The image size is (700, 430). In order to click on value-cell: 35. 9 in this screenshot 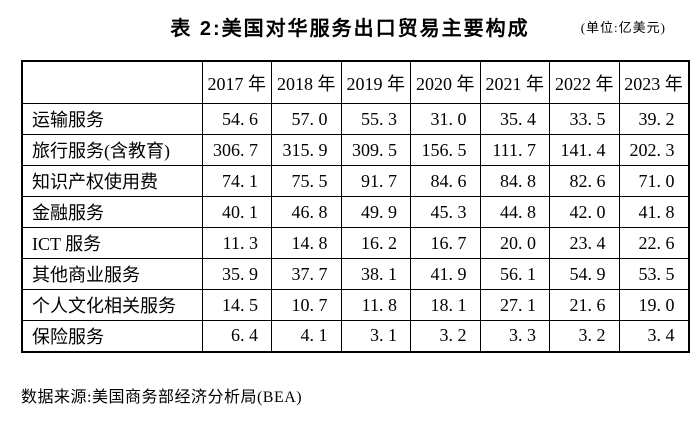, I will do `click(236, 274)`.